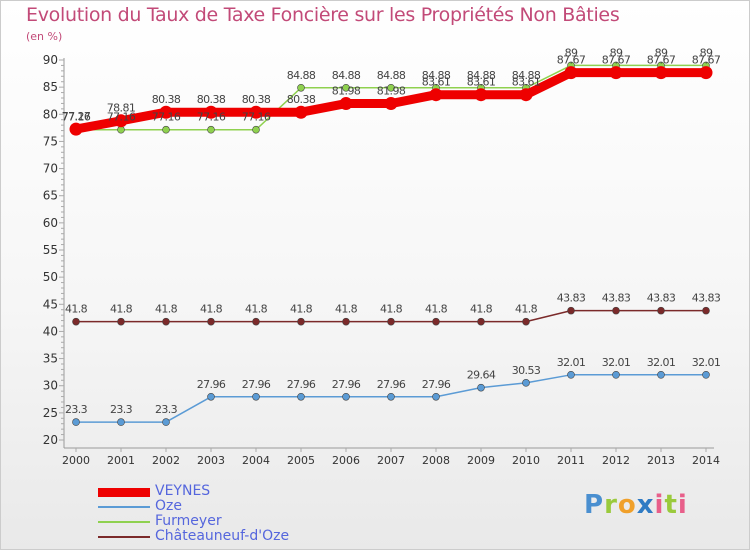 The image size is (750, 550). I want to click on x-tick-label: 2014, so click(706, 460).